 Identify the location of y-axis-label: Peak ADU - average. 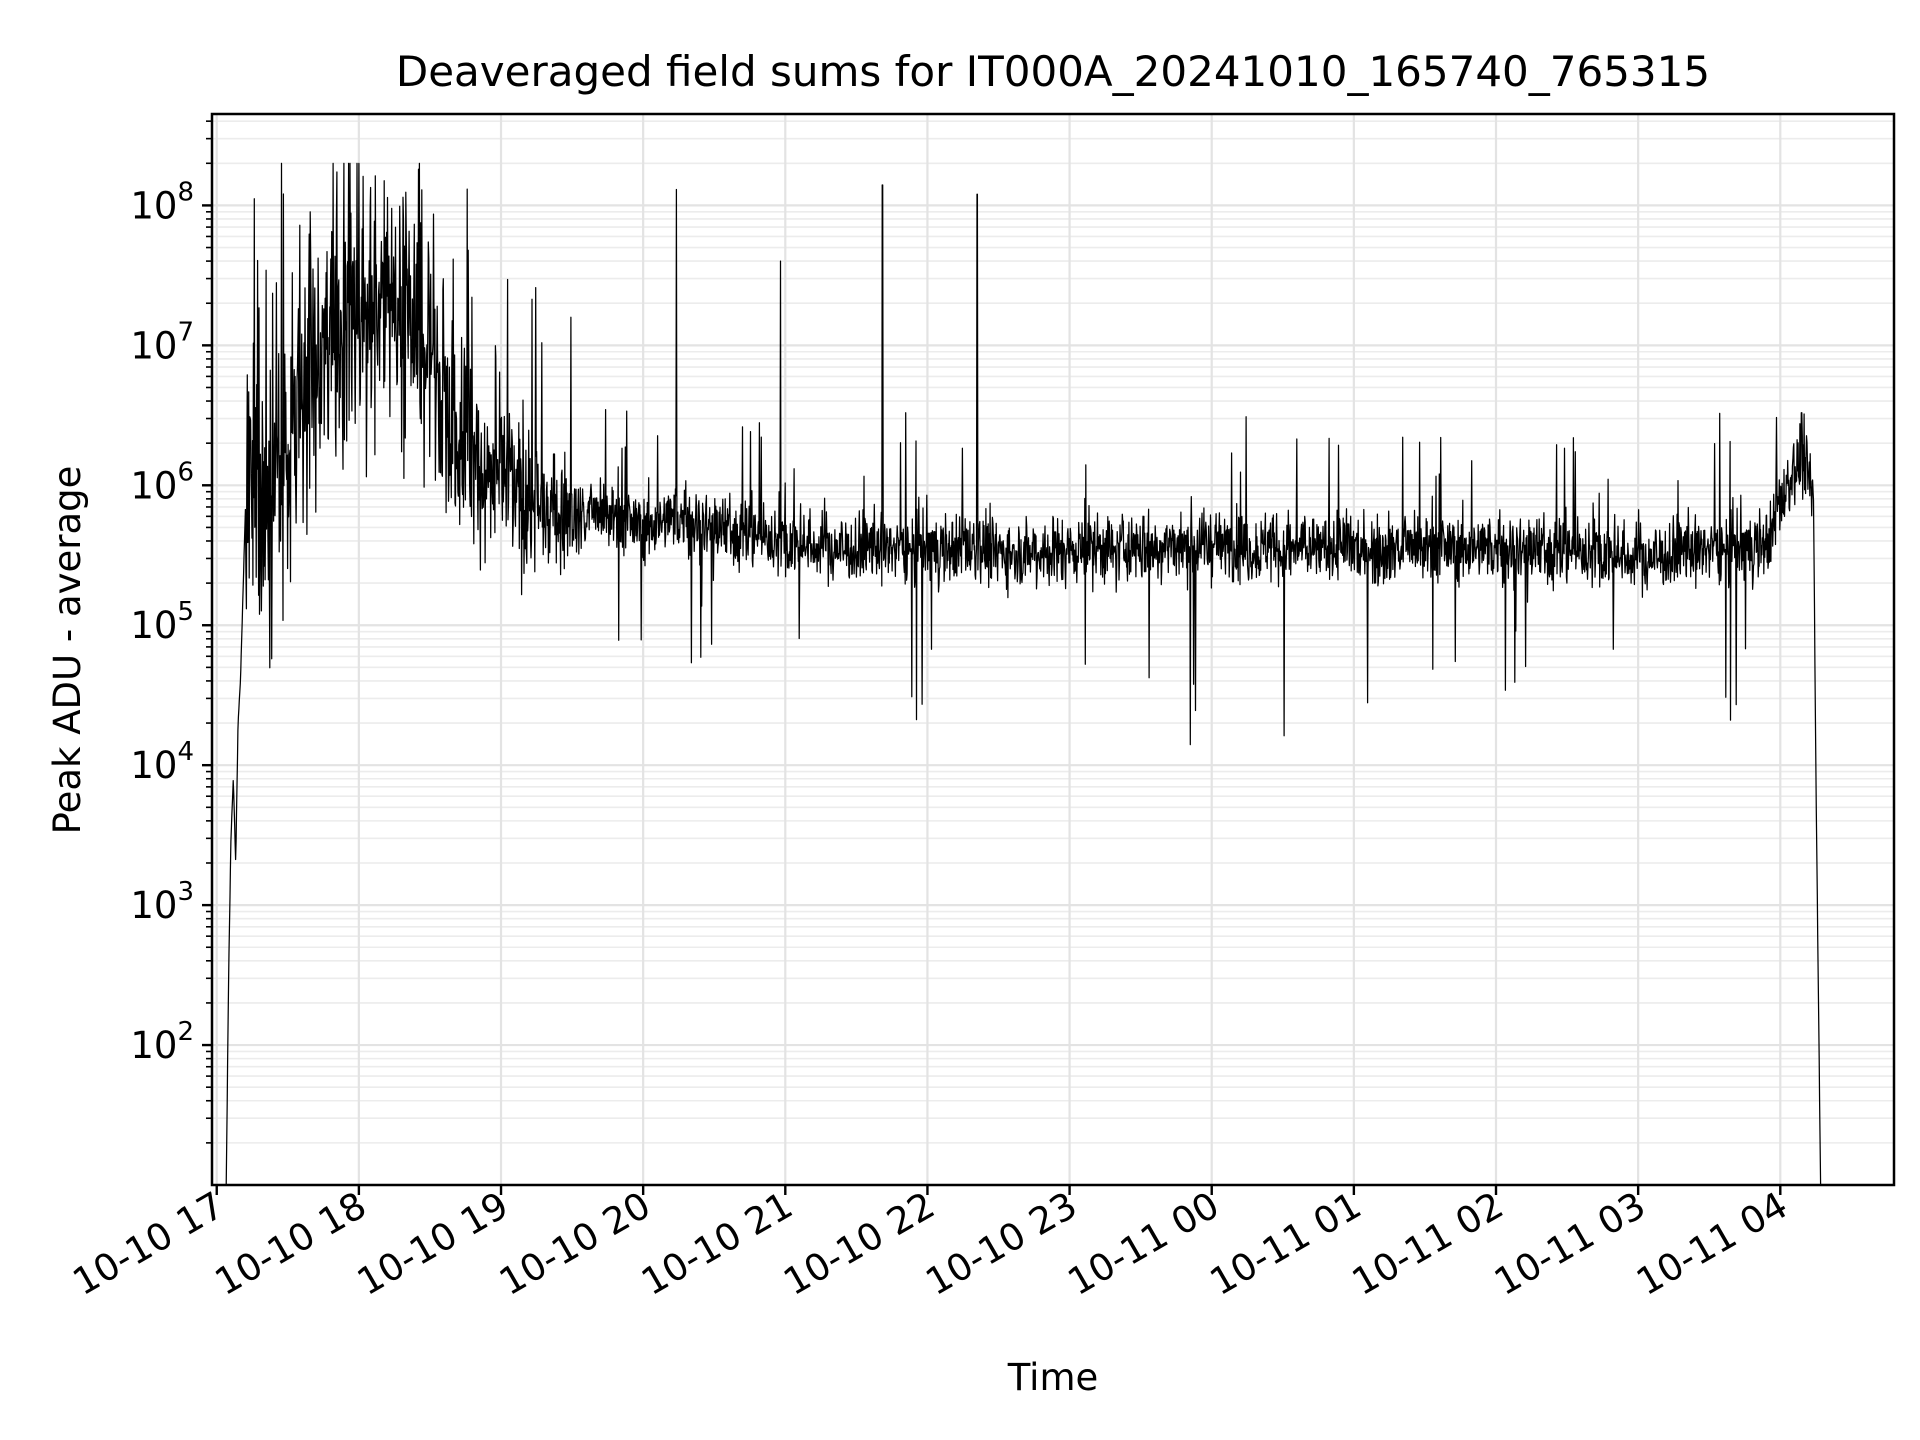
(67, 650).